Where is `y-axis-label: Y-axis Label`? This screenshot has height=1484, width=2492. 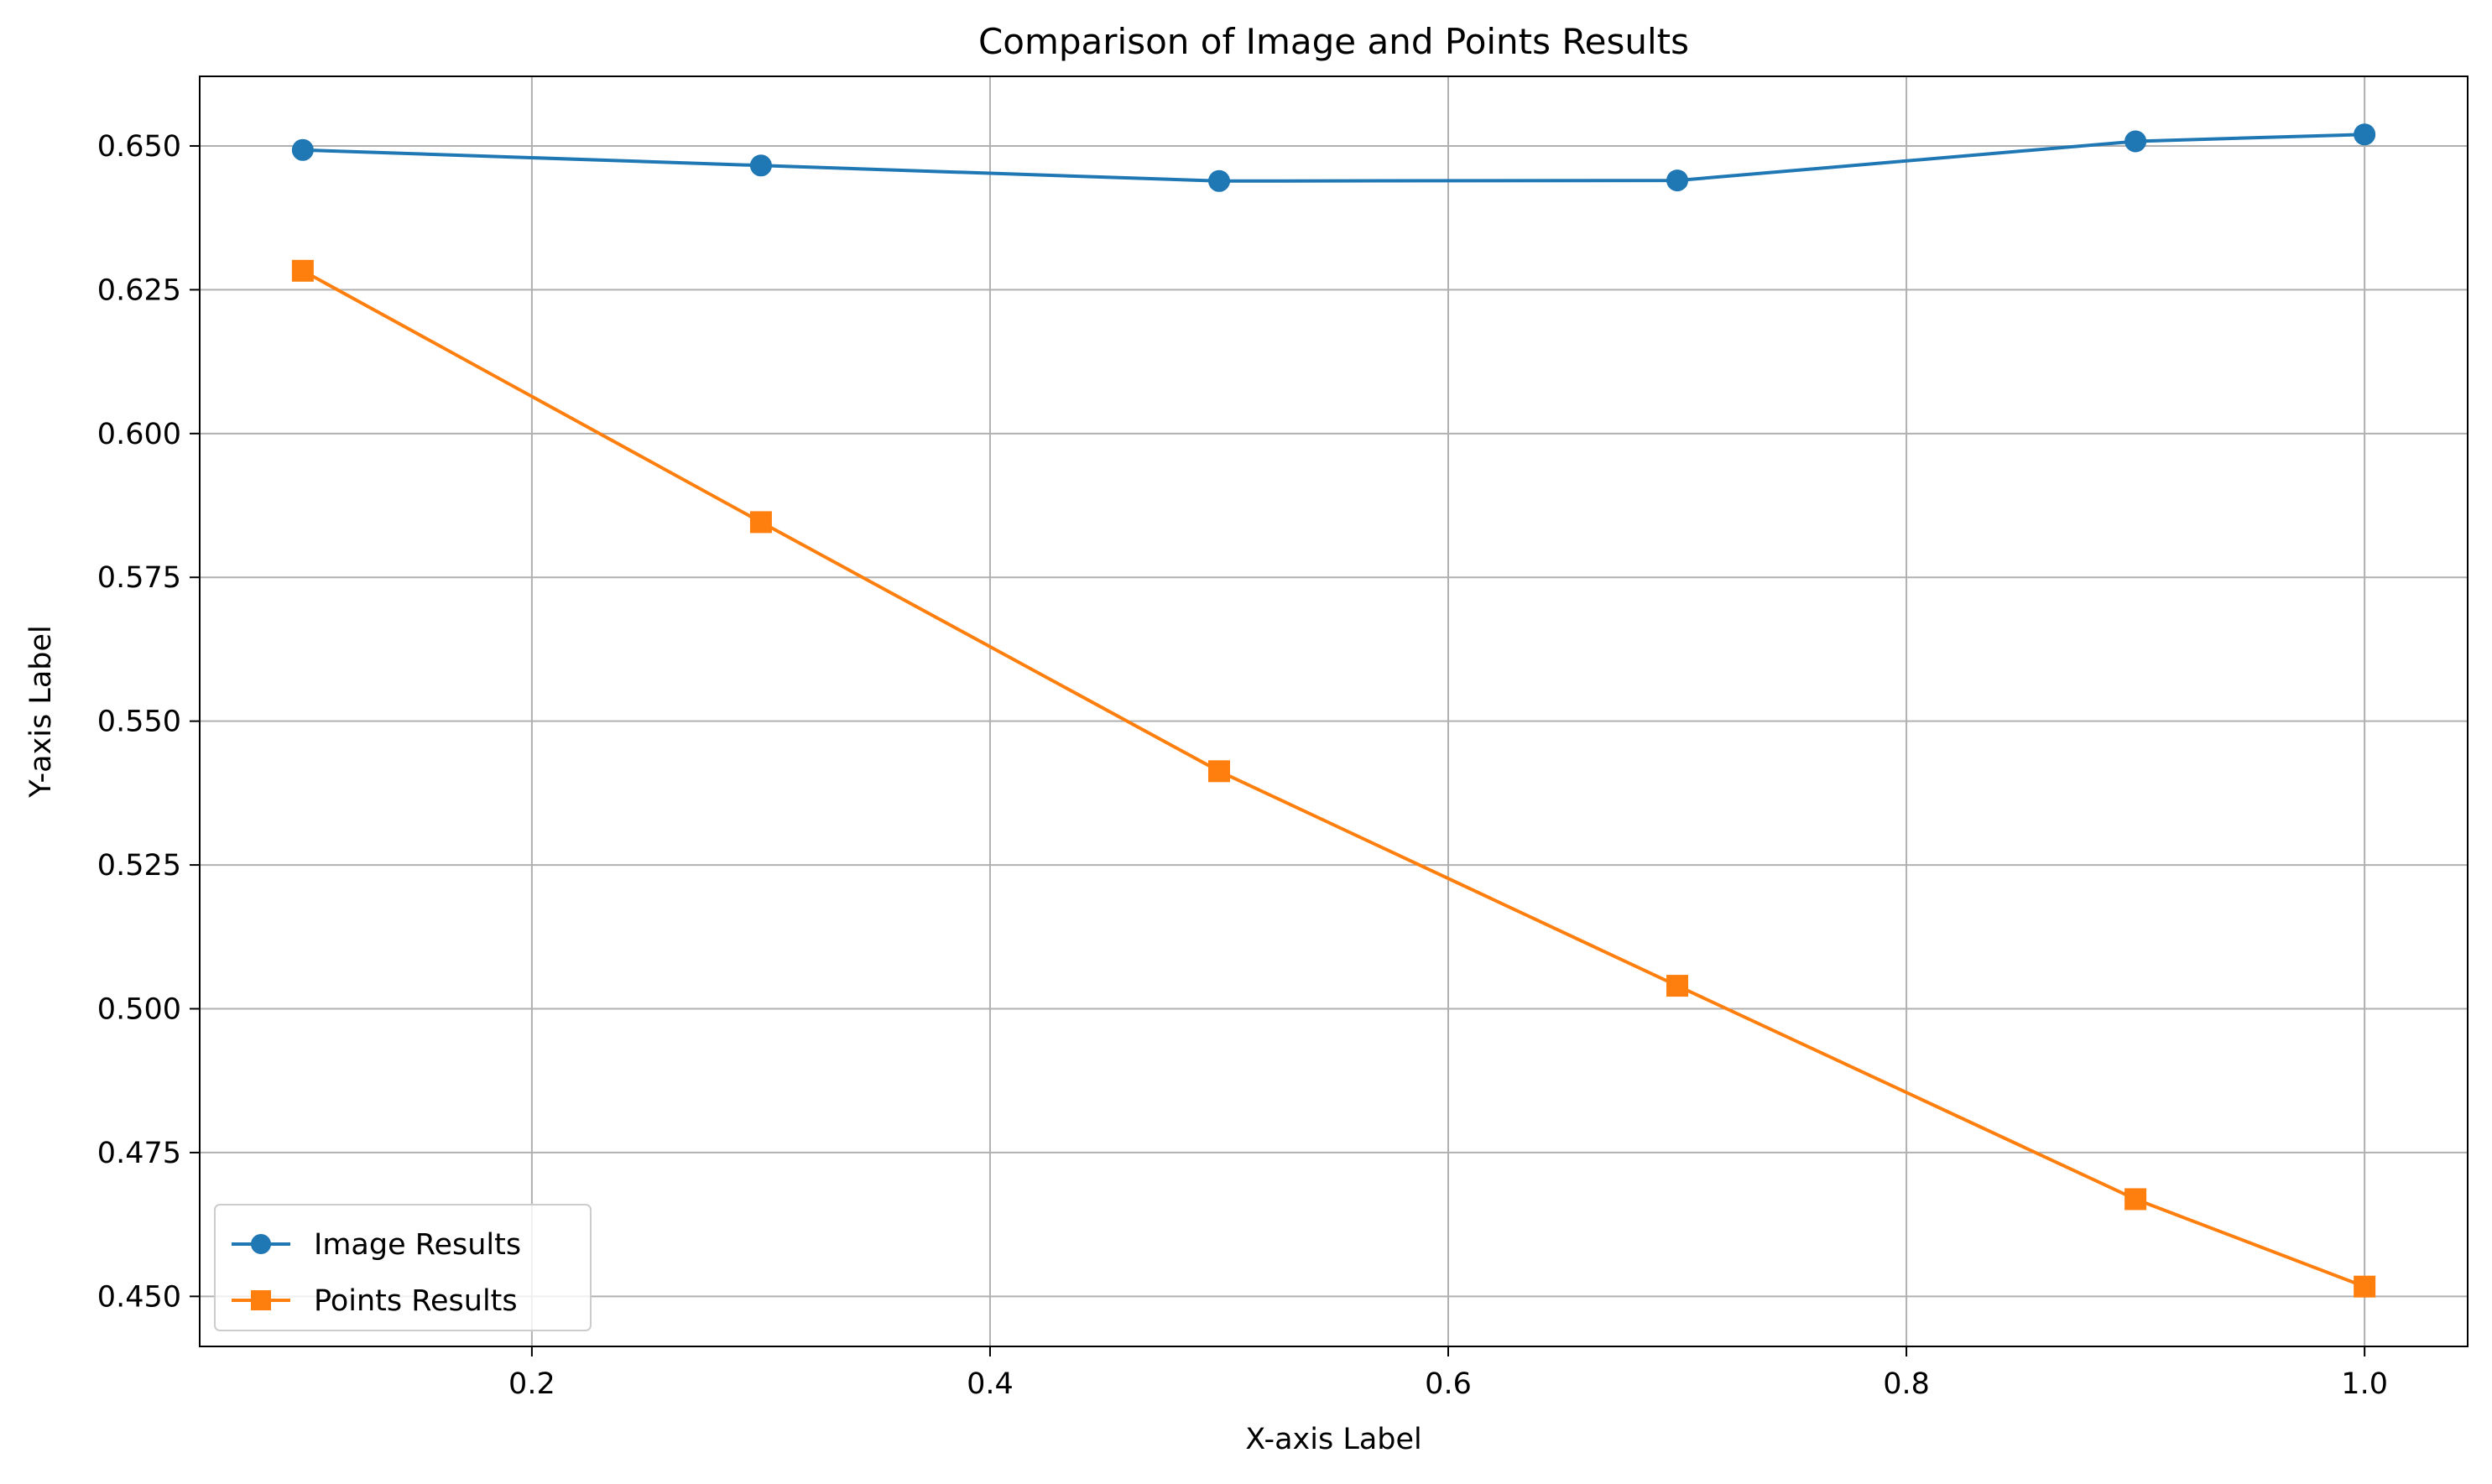
y-axis-label: Y-axis Label is located at coordinates (41, 712).